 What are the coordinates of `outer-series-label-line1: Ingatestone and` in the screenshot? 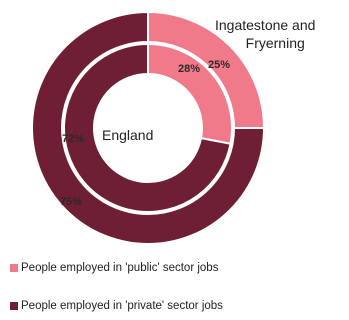 It's located at (265, 25).